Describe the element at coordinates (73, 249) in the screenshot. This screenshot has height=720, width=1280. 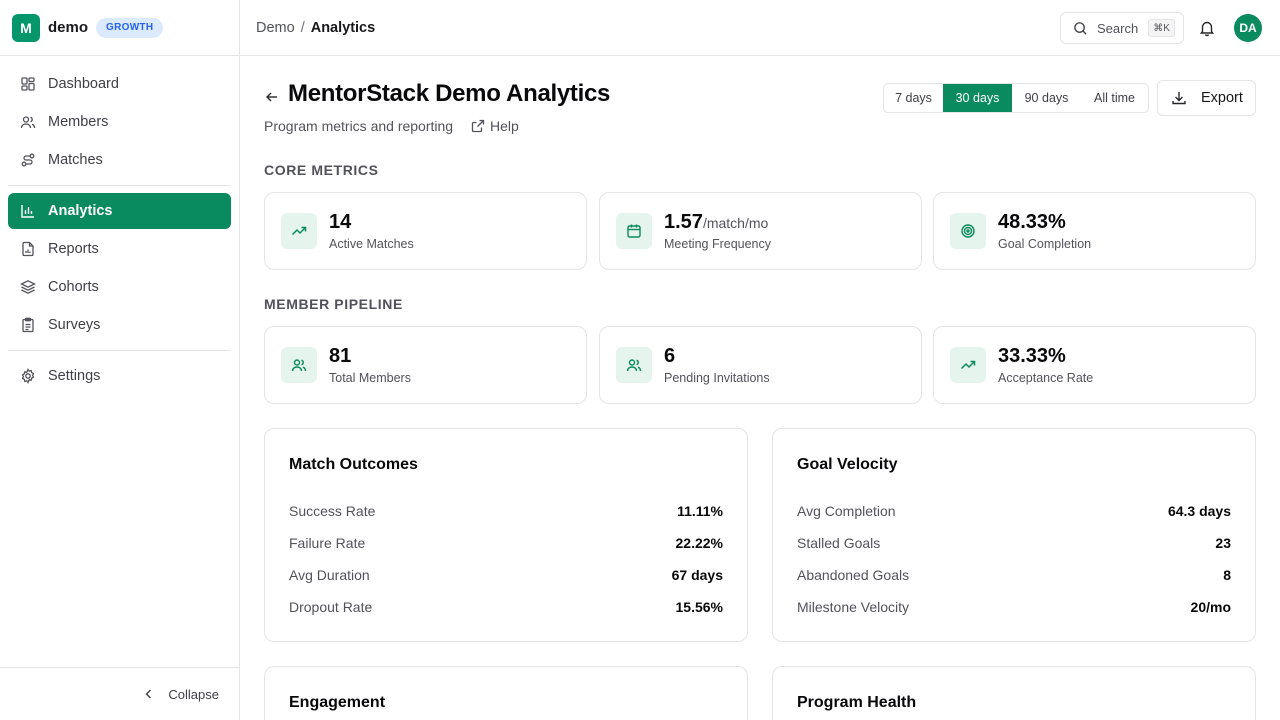
I see `sidebar-item-label: Reports` at that location.